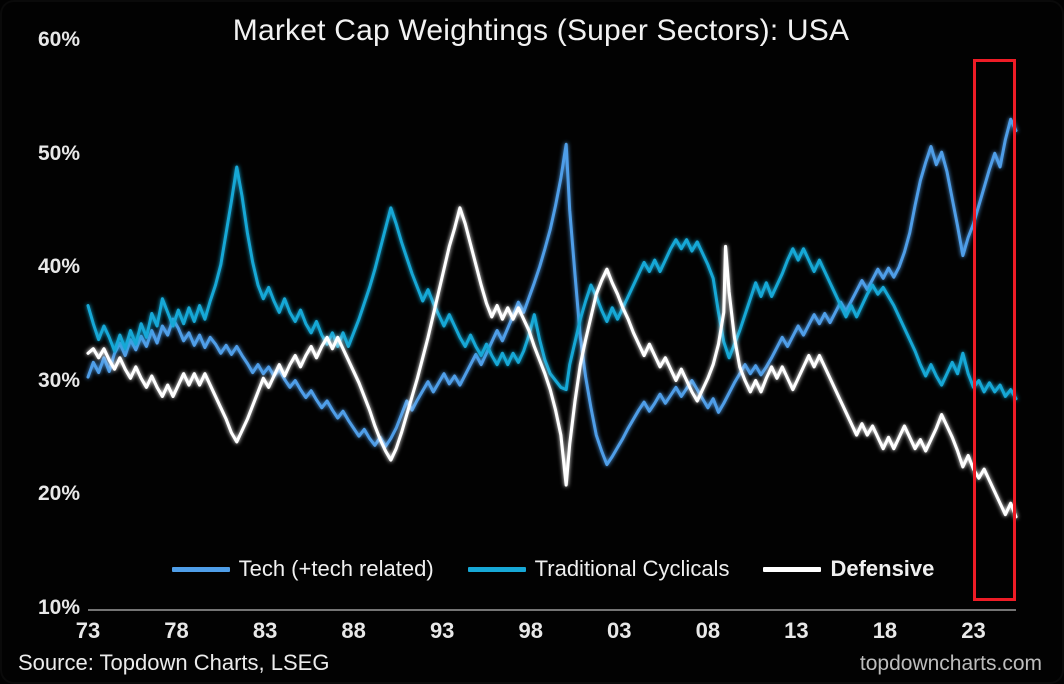 The width and height of the screenshot is (1064, 684). I want to click on y-axis-tick-10: 10%, so click(58, 607).